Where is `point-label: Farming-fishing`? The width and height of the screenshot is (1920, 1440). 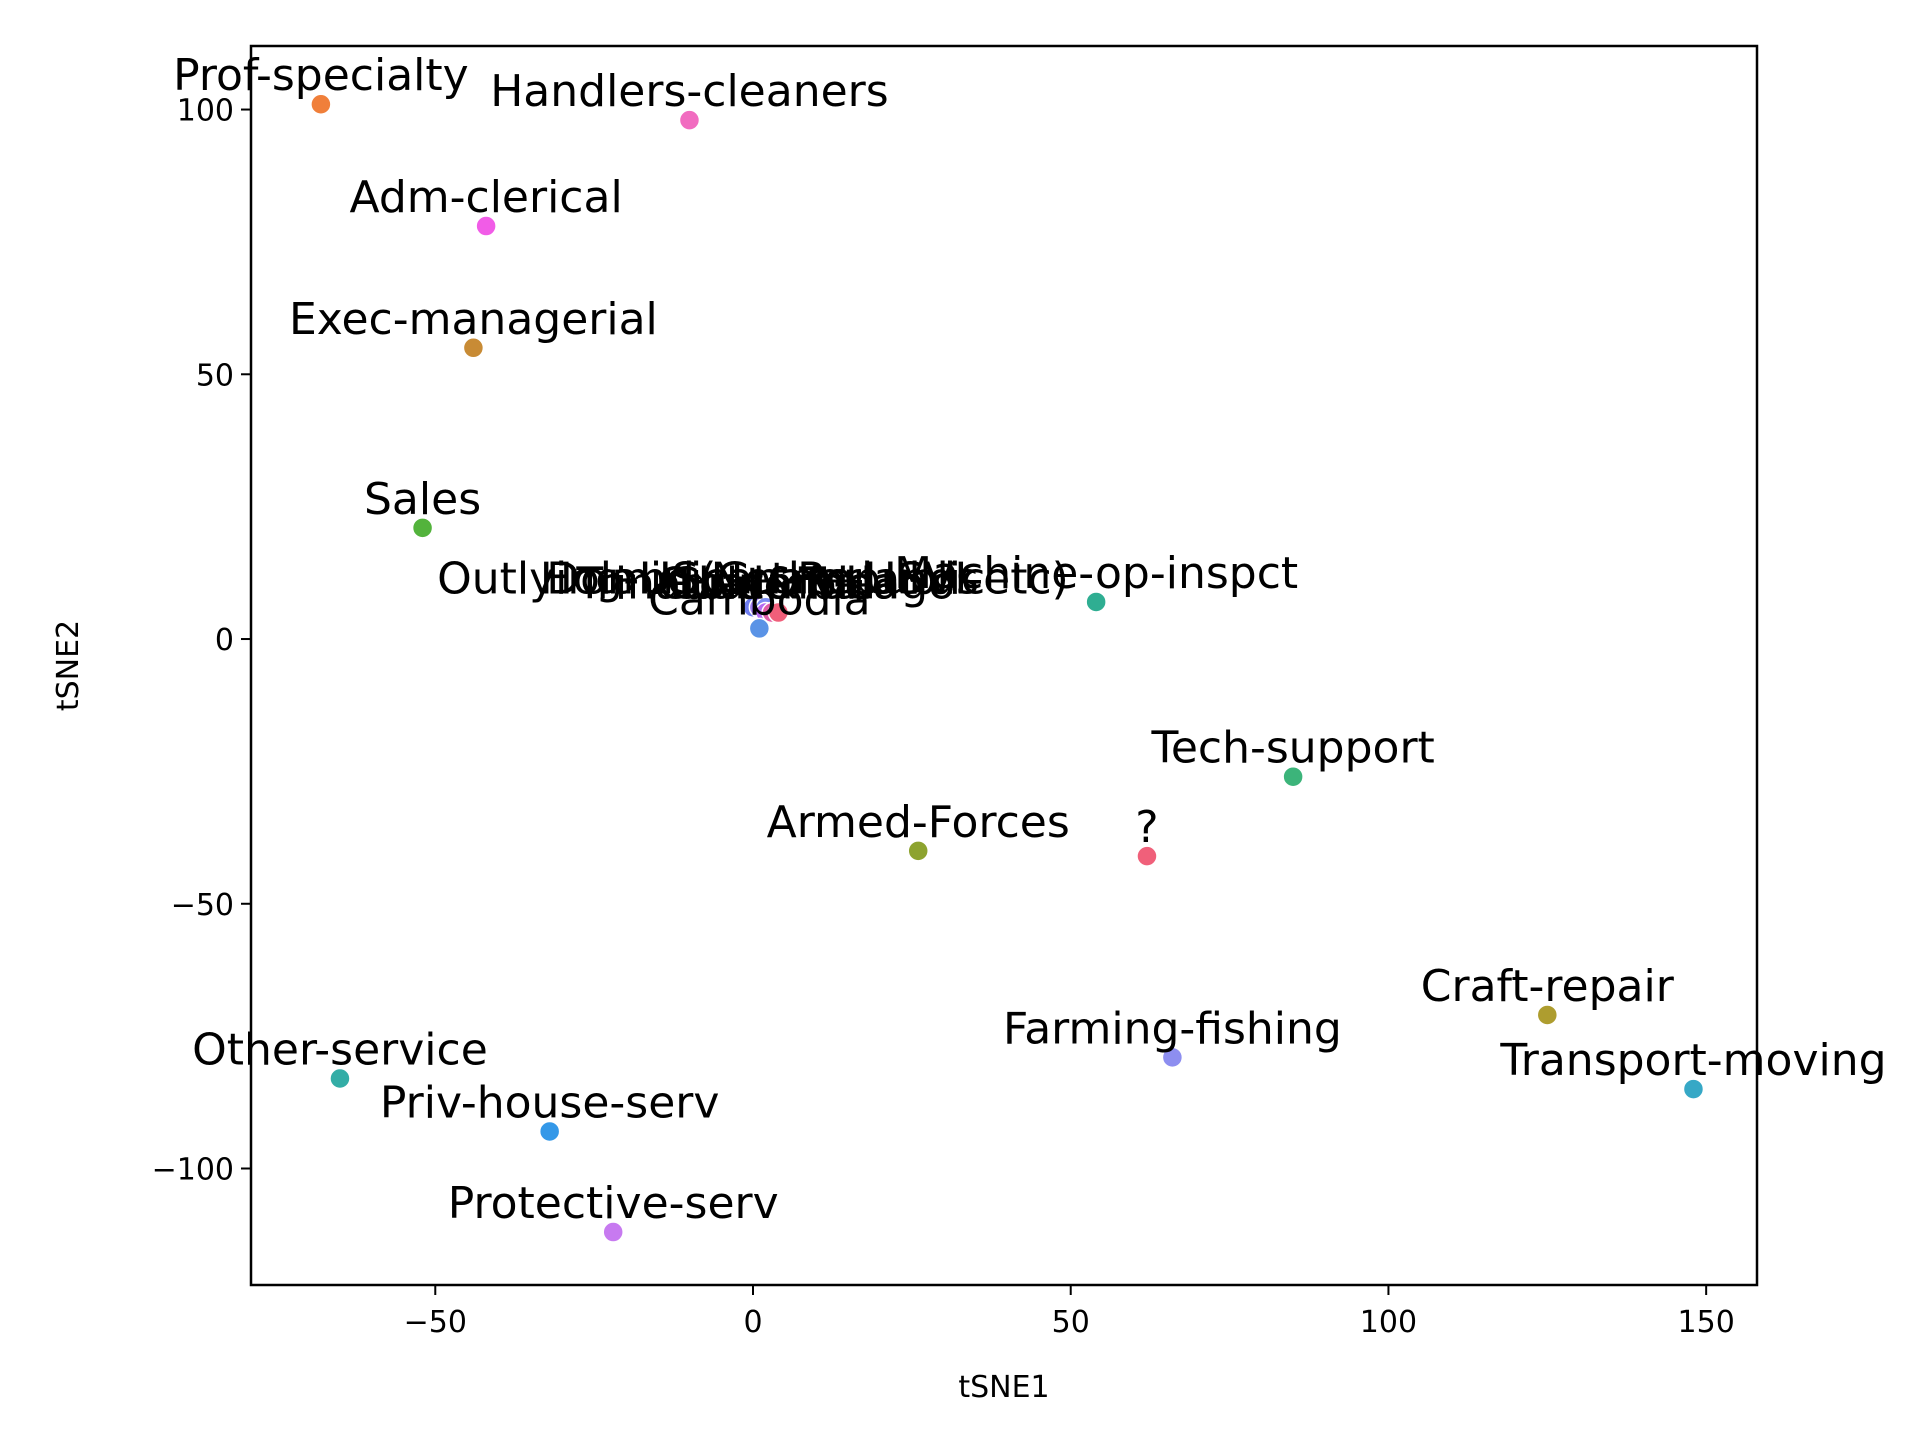
point-label: Farming-fishing is located at coordinates (1172, 1028).